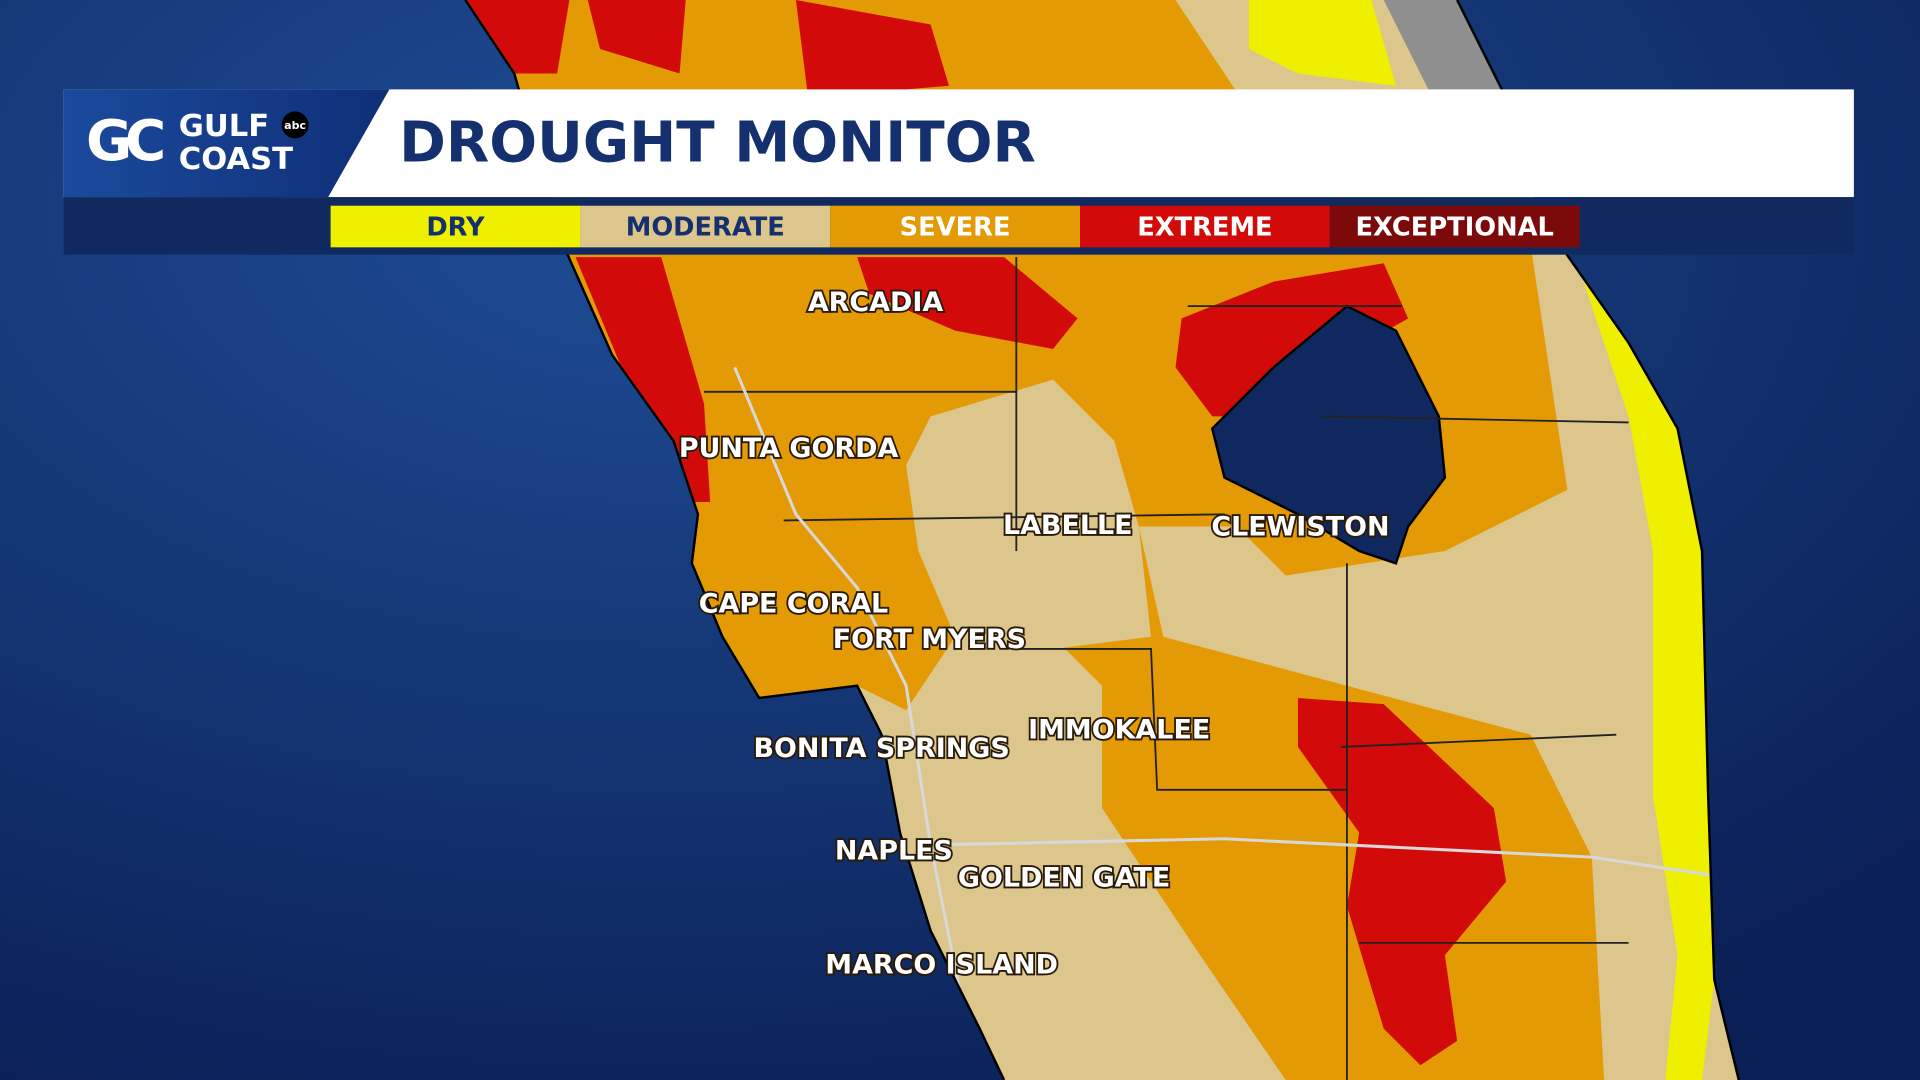 Image resolution: width=1920 pixels, height=1080 pixels. What do you see at coordinates (1451, 49) in the screenshot?
I see `no-data-area` at bounding box center [1451, 49].